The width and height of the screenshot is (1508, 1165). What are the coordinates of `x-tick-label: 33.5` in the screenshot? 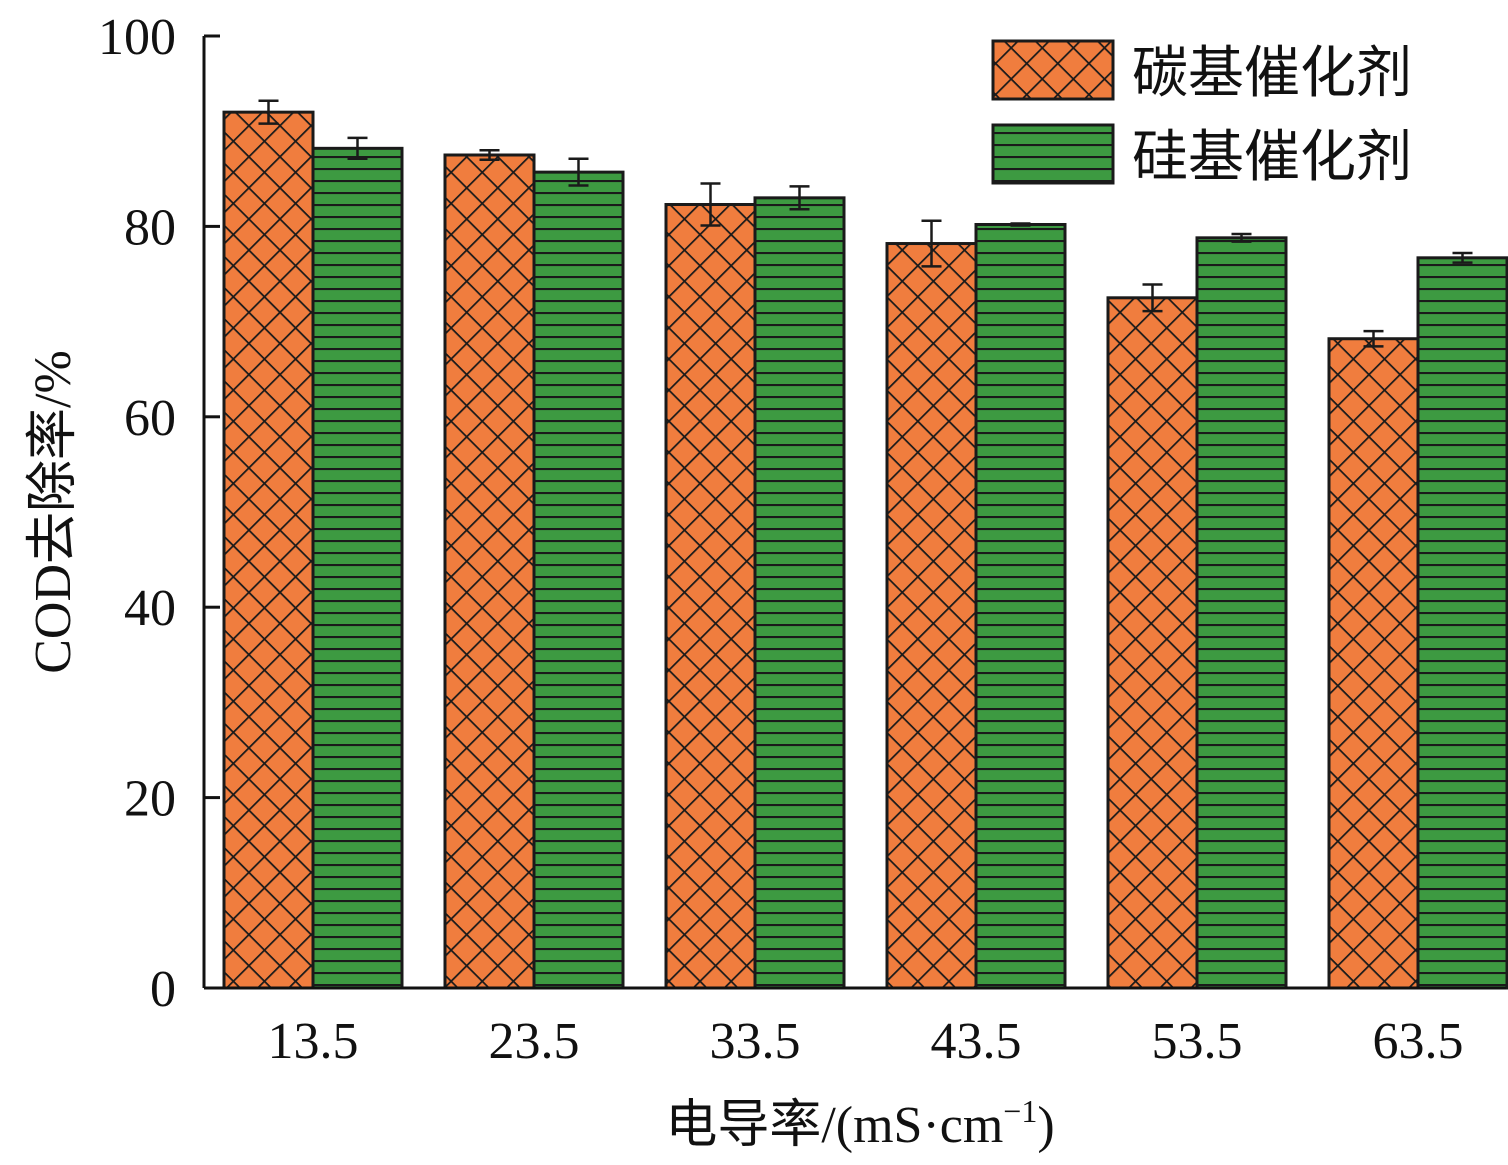 It's located at (755, 1041).